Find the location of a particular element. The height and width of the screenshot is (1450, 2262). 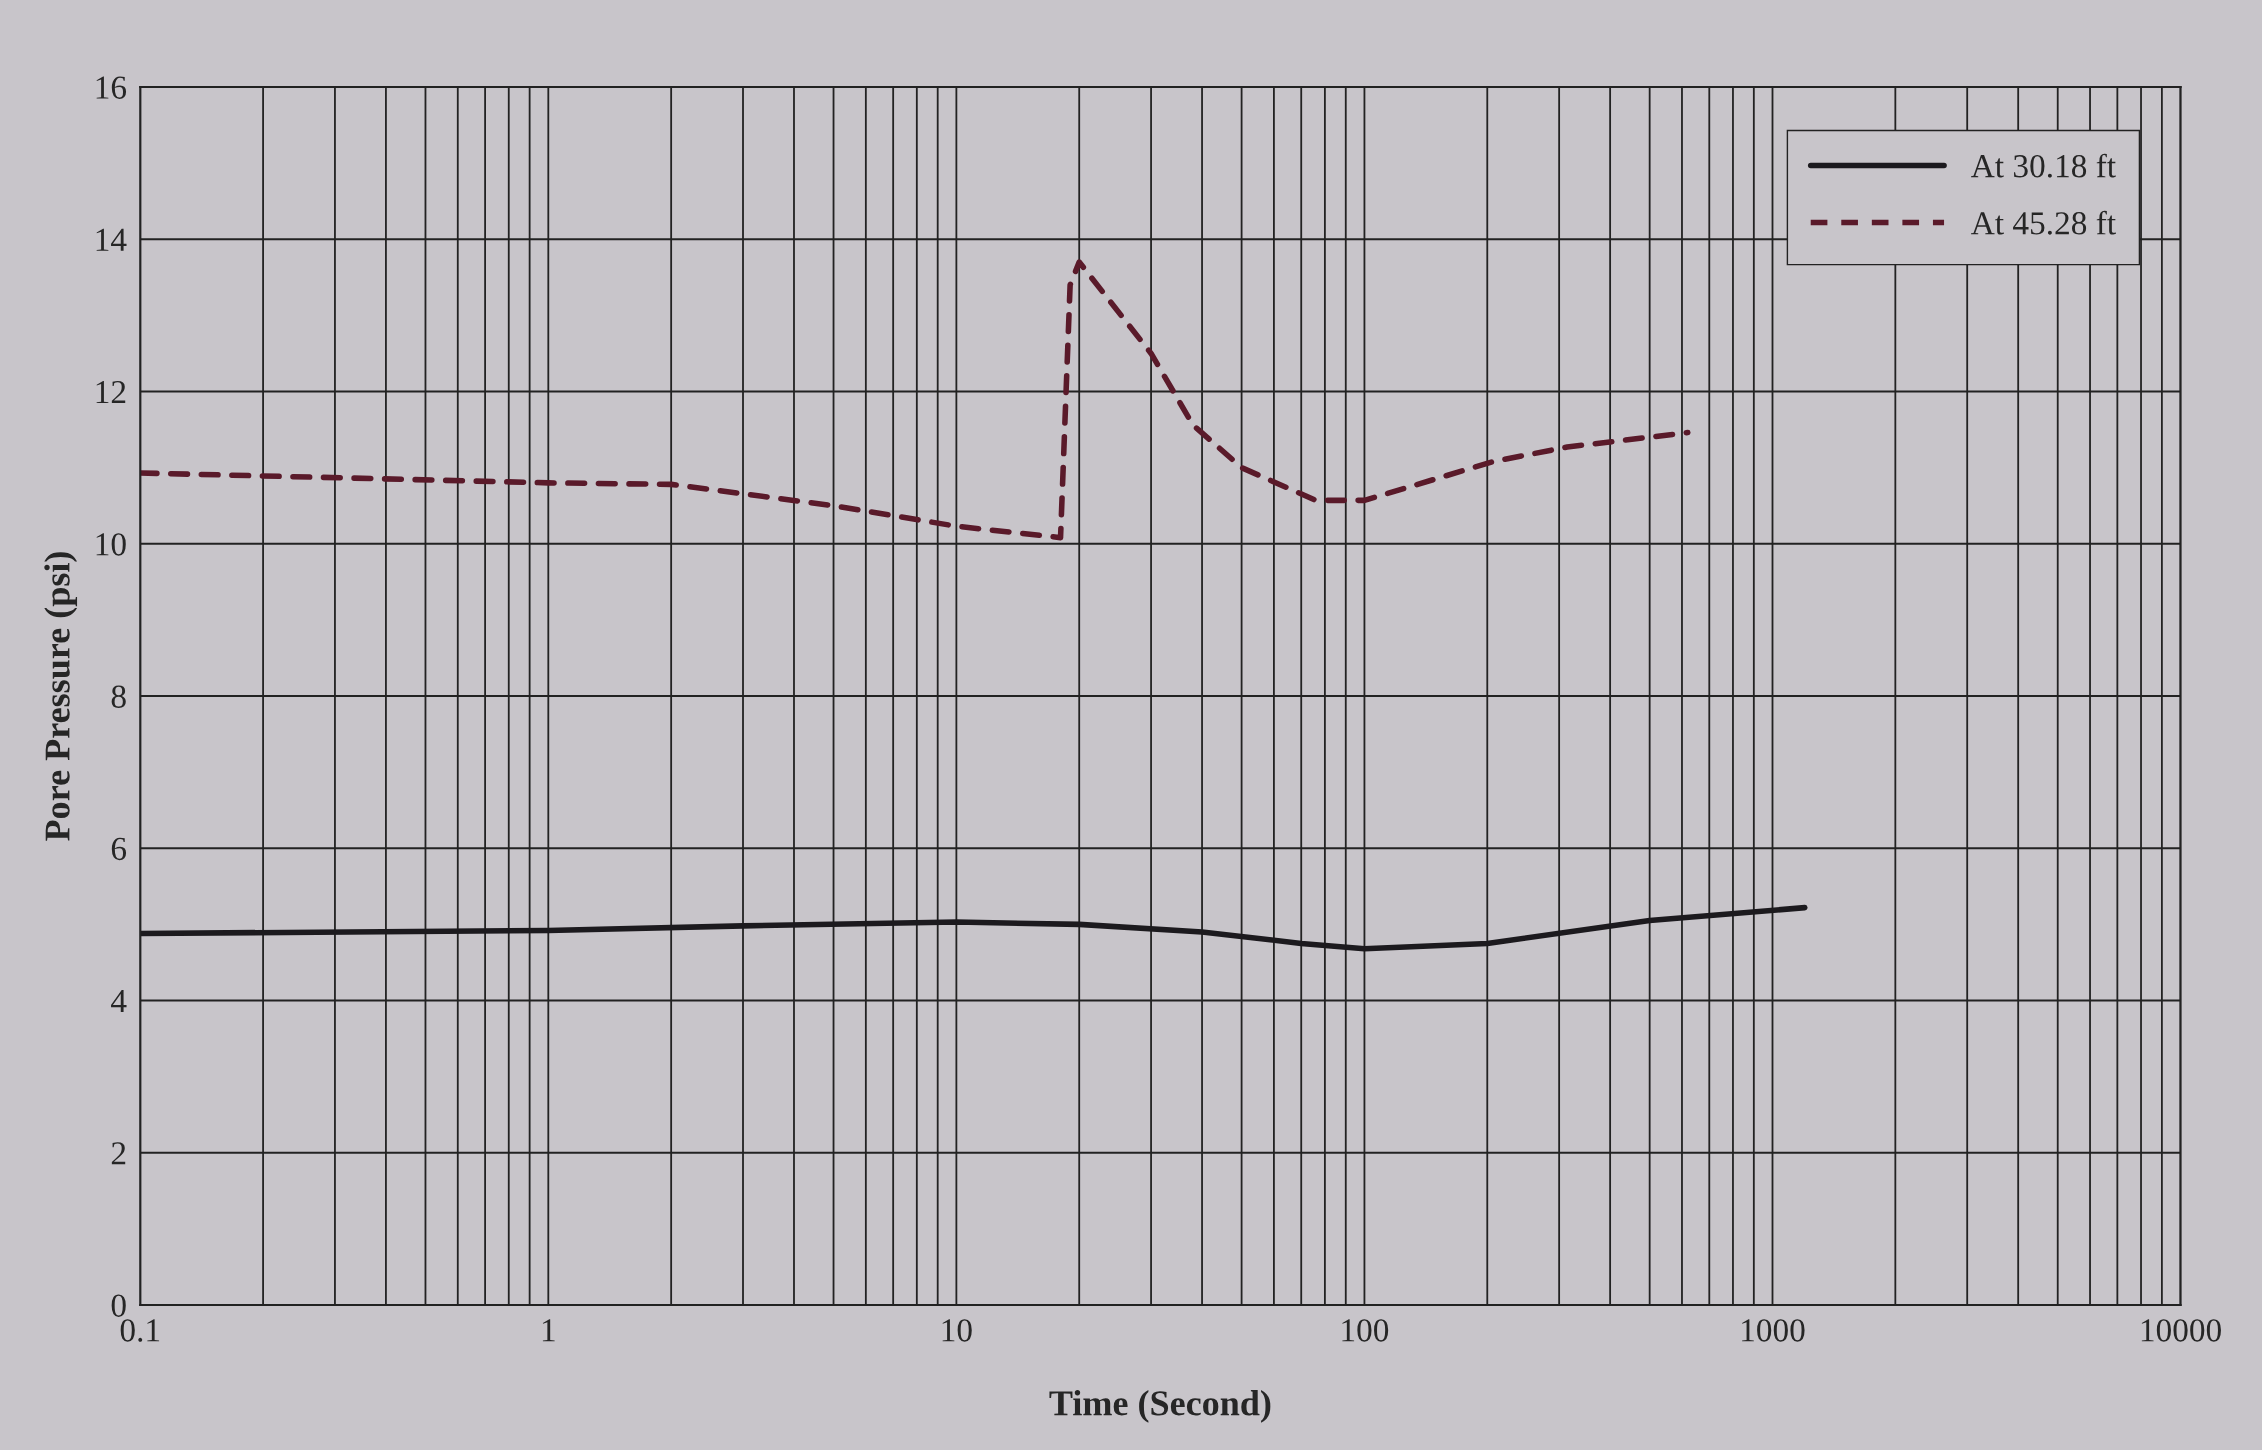

y-tick-label: 14 is located at coordinates (111, 239).